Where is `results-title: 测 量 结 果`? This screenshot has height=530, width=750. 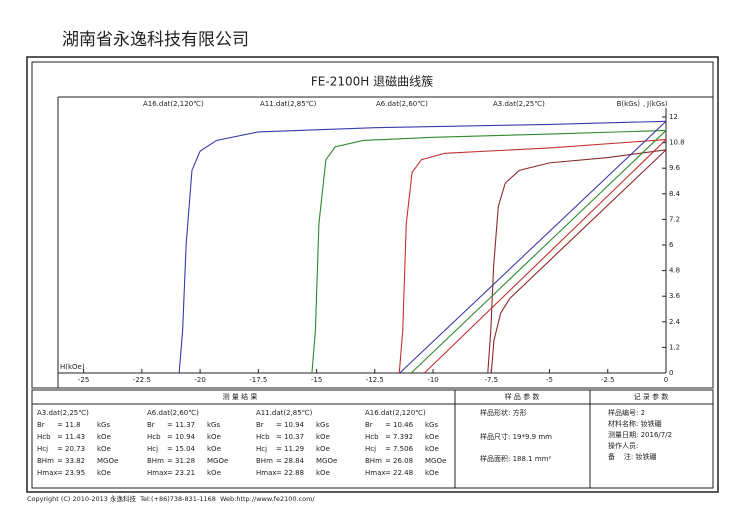
results-title: 测 量 结 果 is located at coordinates (240, 396).